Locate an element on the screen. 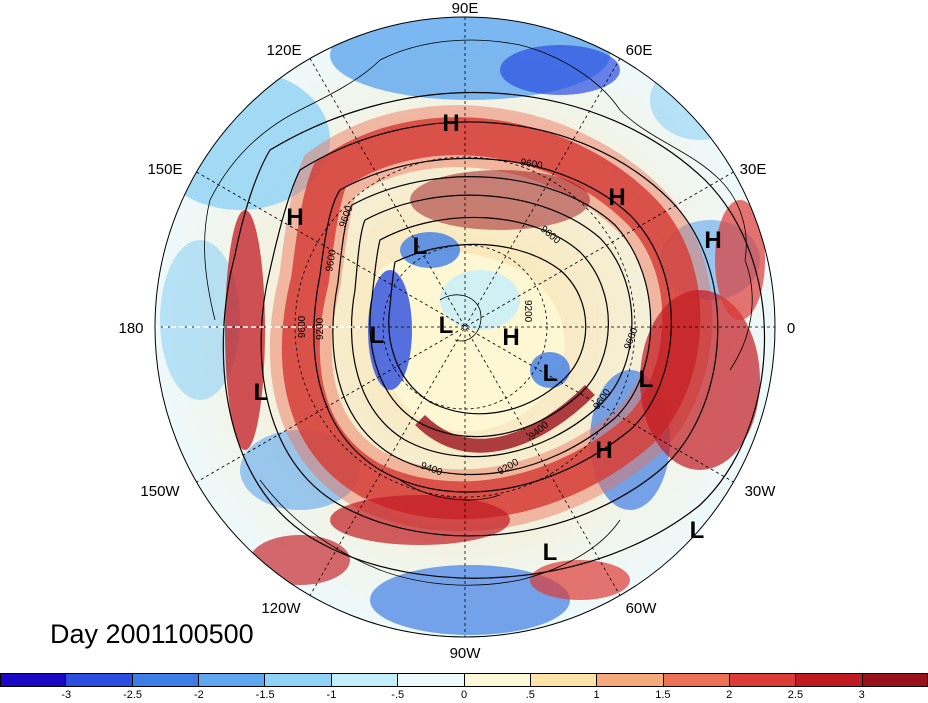 The image size is (928, 703). lon-label-120w: 120W is located at coordinates (281, 608).